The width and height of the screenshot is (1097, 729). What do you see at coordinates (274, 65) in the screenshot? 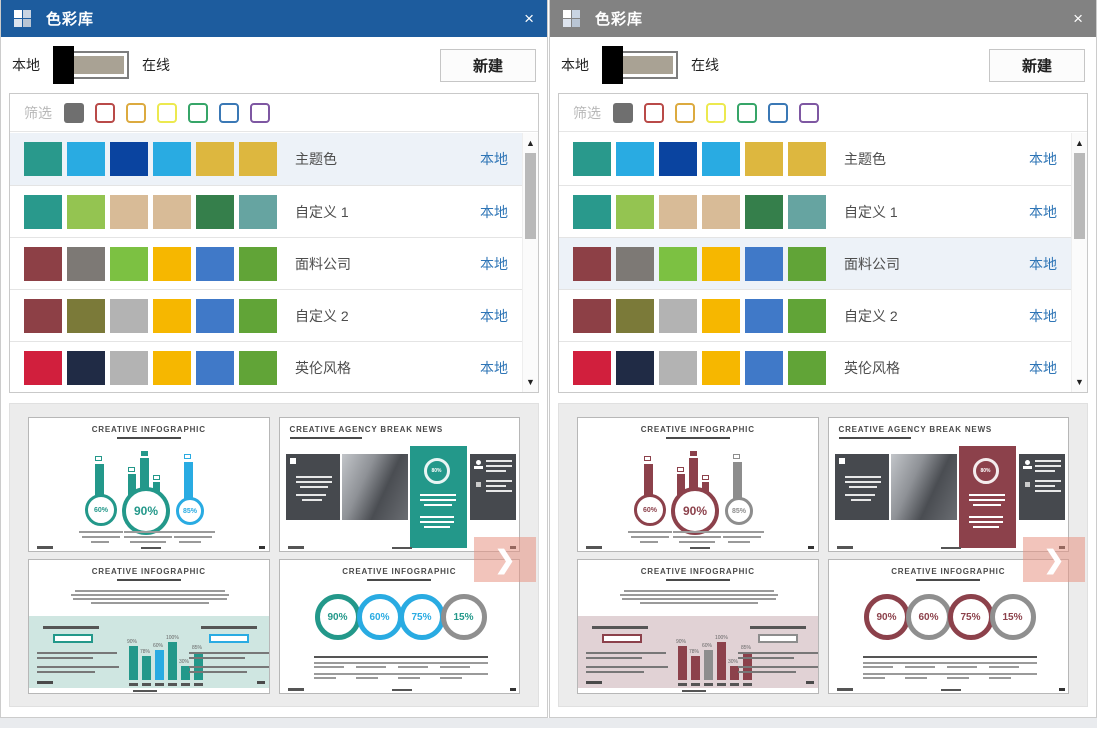
I see `source-toggle-row: 本地 在线 新建` at bounding box center [274, 65].